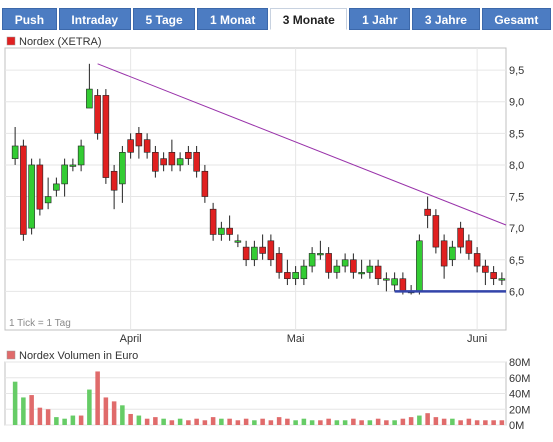 The width and height of the screenshot is (553, 442). I want to click on price-legend-swatch, so click(11, 41).